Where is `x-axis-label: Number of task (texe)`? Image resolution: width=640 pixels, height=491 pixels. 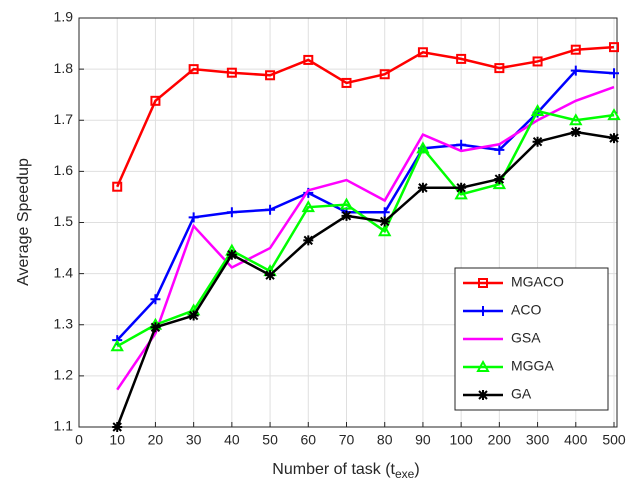
x-axis-label: Number of task (texe) is located at coordinates (345, 471).